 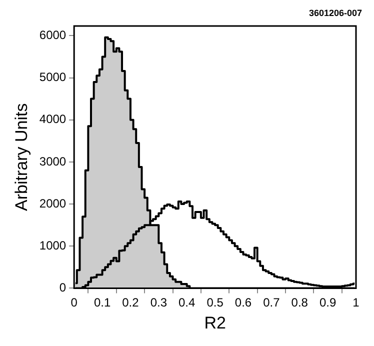 I want to click on y-tick-label: 2000, so click(x=52, y=203).